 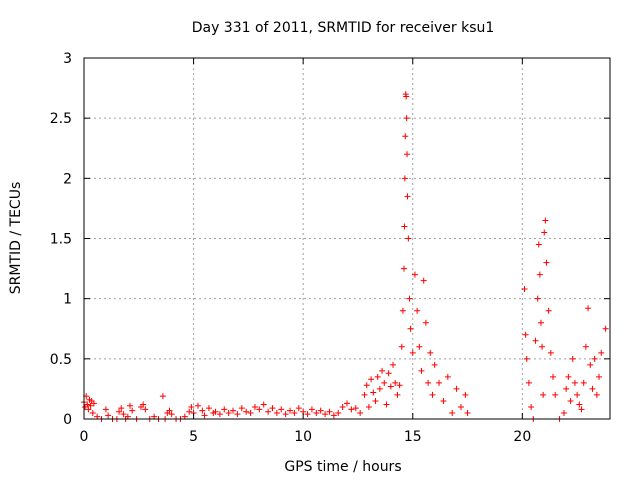 What do you see at coordinates (61, 119) in the screenshot?
I see `y-tick-label: 2.5` at bounding box center [61, 119].